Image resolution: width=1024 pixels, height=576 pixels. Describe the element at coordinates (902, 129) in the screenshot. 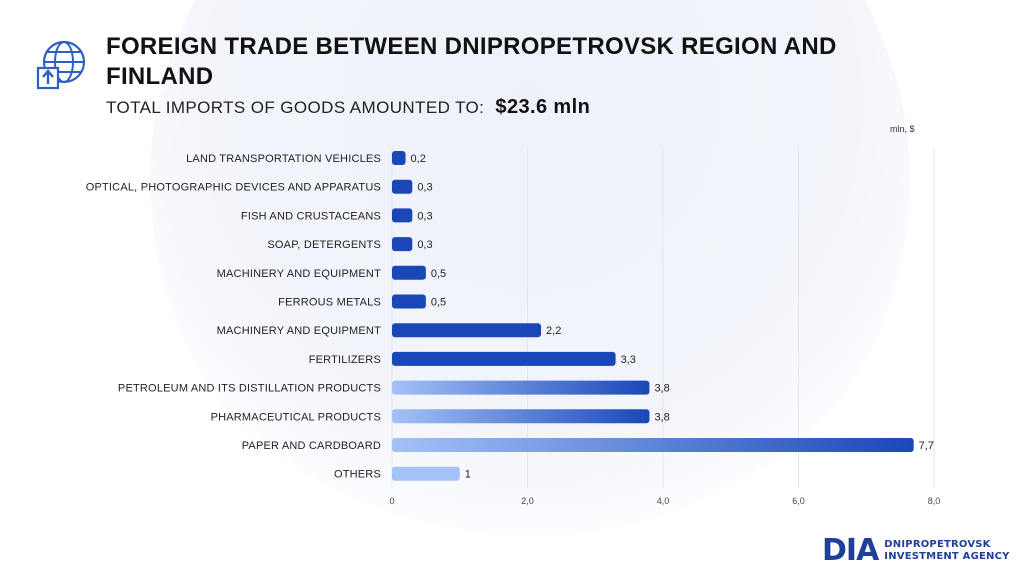

I see `unit-label: mln, $` at that location.